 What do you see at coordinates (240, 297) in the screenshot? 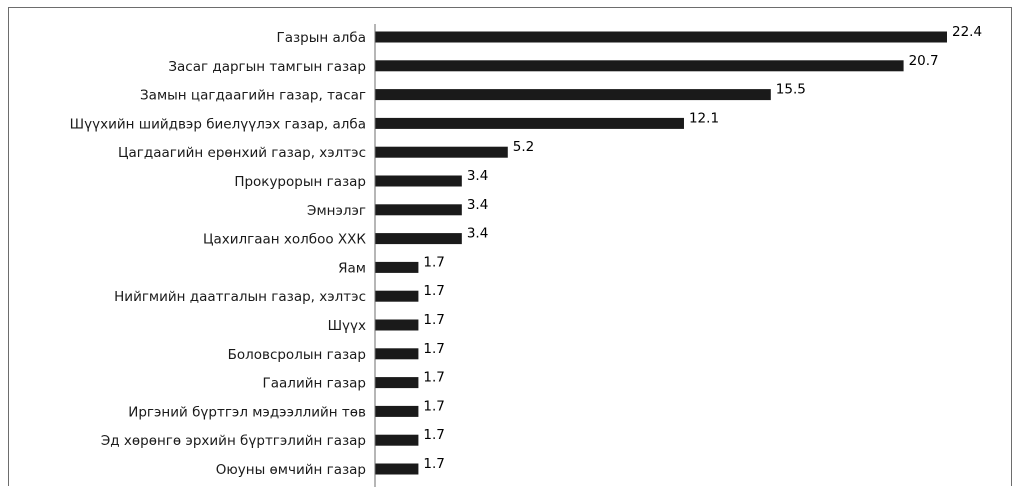
I see `category-label: Нийгмийн даатгалын газар, хэлтэс` at bounding box center [240, 297].